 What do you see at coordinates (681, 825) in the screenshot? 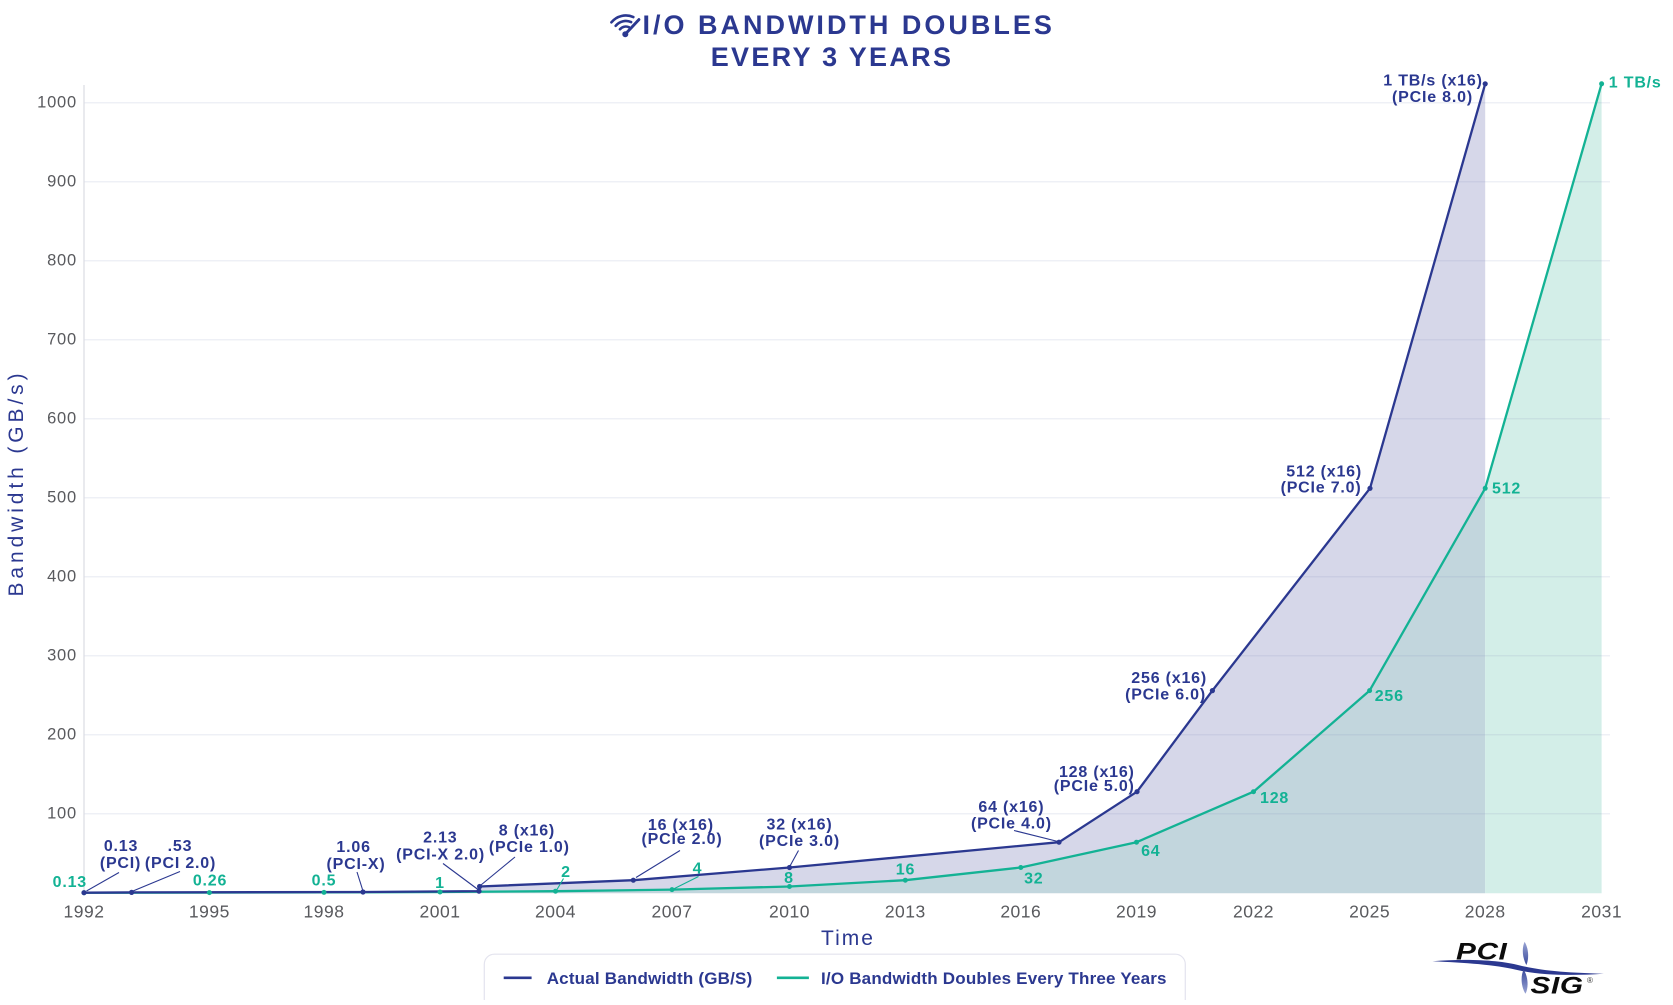
I see `svg-text: 16 (x16)` at bounding box center [681, 825].